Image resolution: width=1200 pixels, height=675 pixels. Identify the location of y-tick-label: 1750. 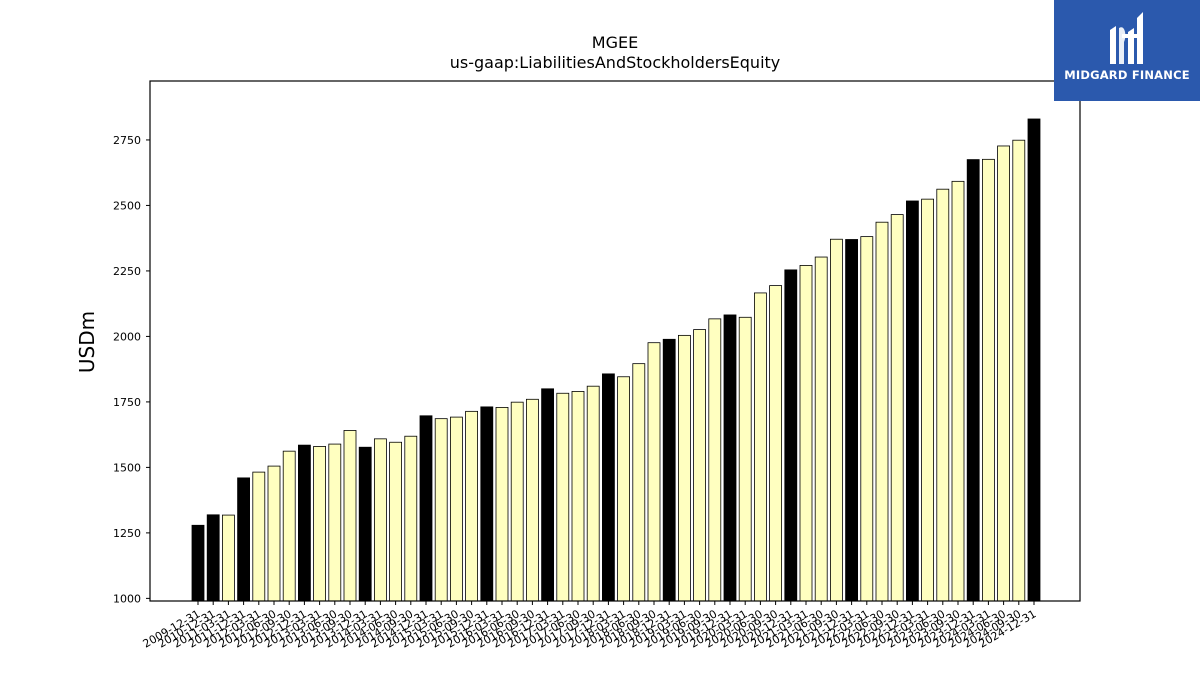
(127, 402).